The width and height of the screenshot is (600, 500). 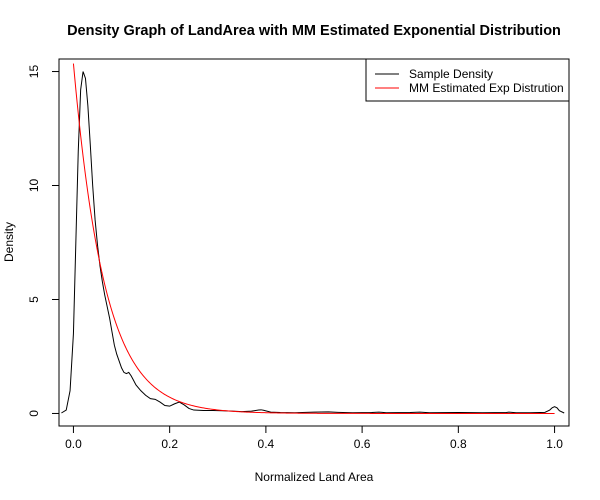 What do you see at coordinates (451, 74) in the screenshot?
I see `legend-label-sample-density: Sample Density` at bounding box center [451, 74].